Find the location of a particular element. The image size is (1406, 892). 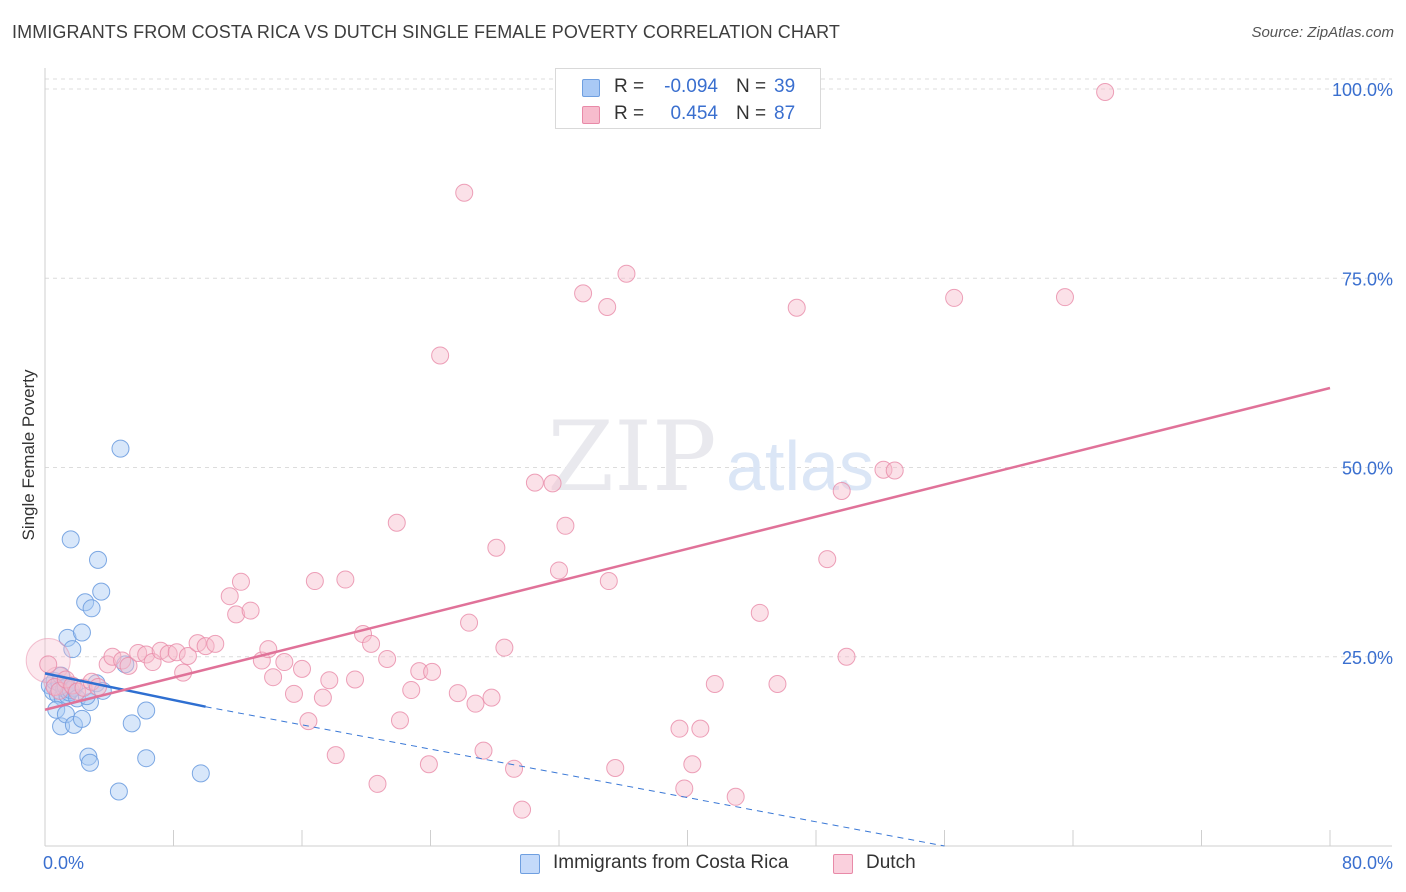

y-tick-label-75: 75.0% is located at coordinates (1367, 279).